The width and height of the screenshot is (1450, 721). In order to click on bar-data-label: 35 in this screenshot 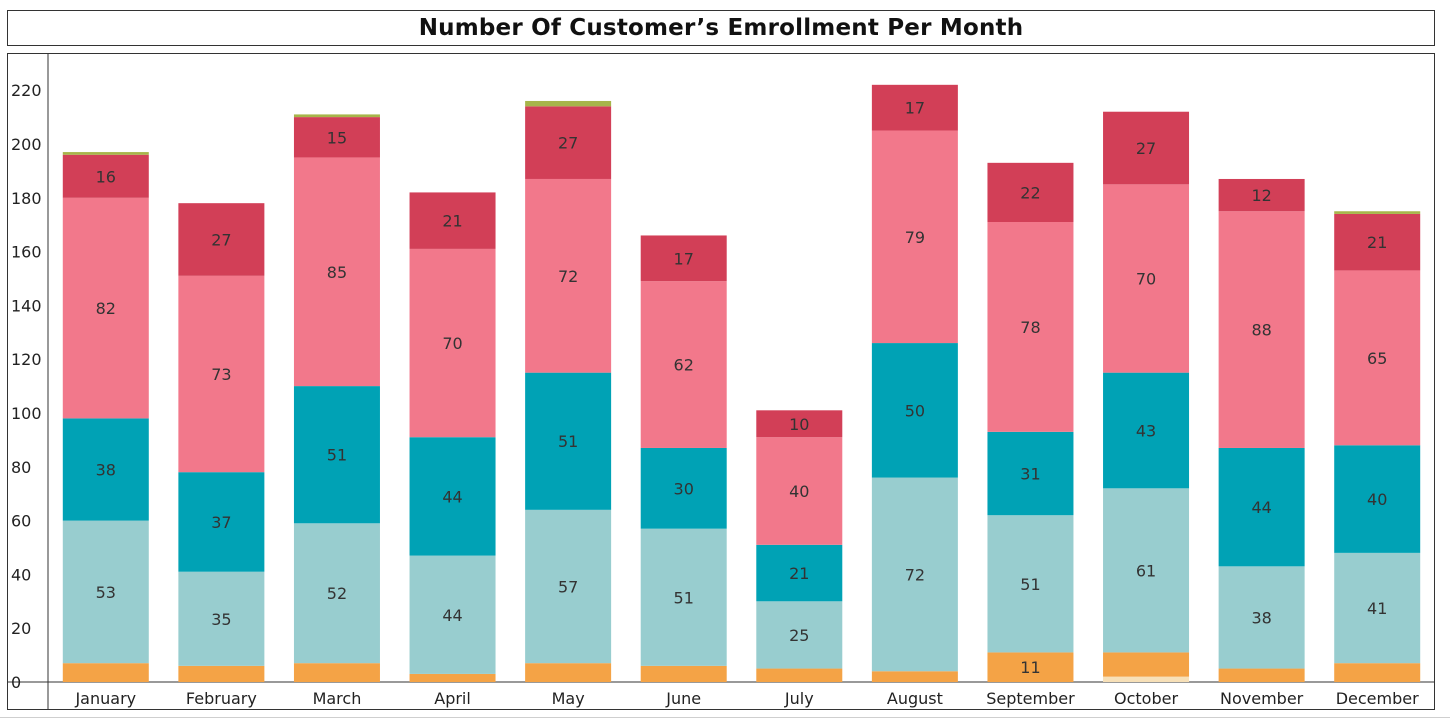, I will do `click(221, 619)`.